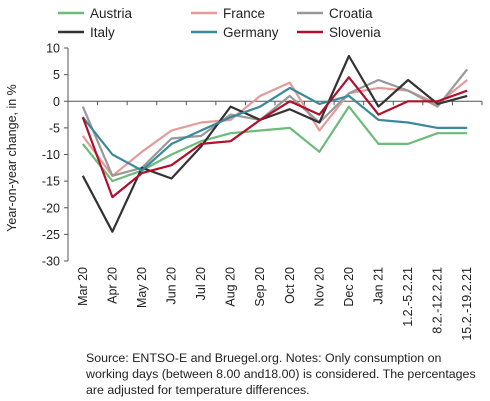 This screenshot has height=401, width=490. Describe the element at coordinates (251, 32) in the screenshot. I see `legend-label: Germany` at that location.